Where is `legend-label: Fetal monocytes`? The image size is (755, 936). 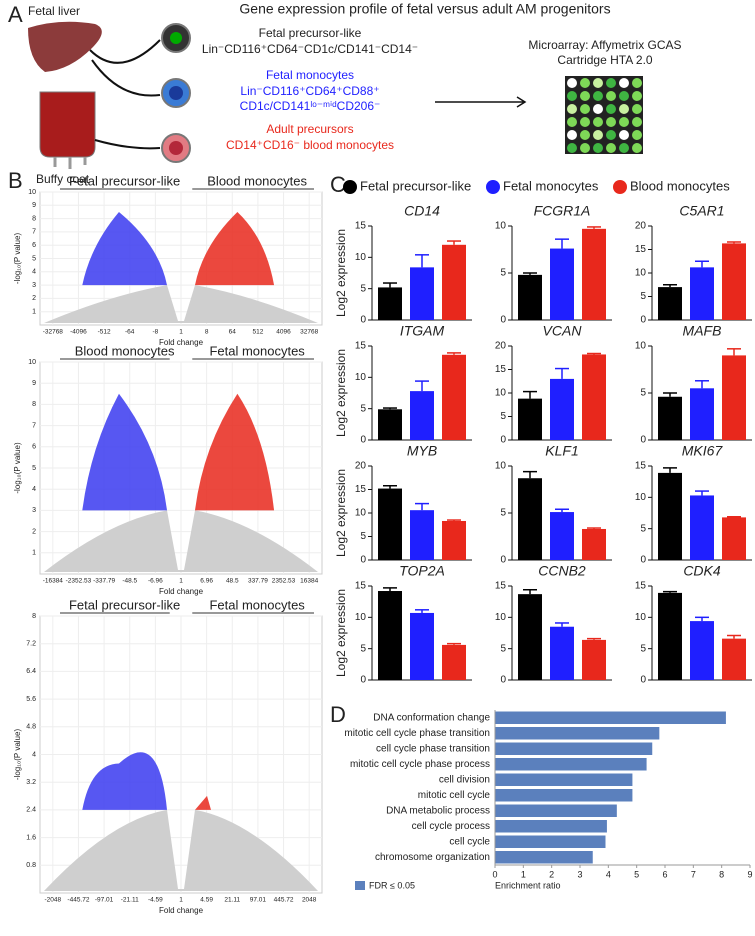 legend-label: Fetal monocytes is located at coordinates (551, 185).